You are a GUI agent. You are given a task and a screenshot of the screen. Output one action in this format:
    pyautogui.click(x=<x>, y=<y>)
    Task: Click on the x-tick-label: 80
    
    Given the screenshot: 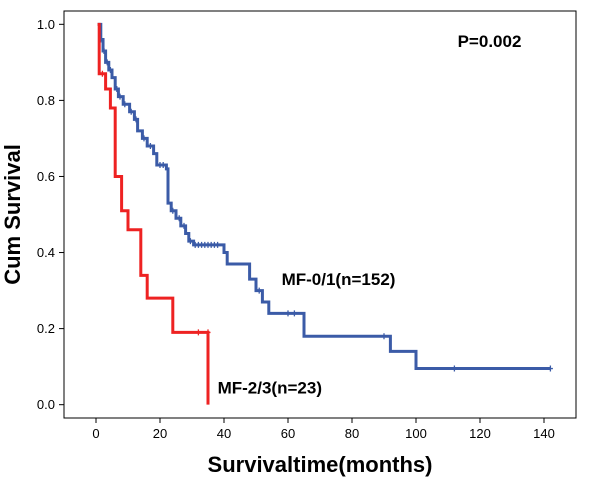 What is the action you would take?
    pyautogui.click(x=352, y=433)
    